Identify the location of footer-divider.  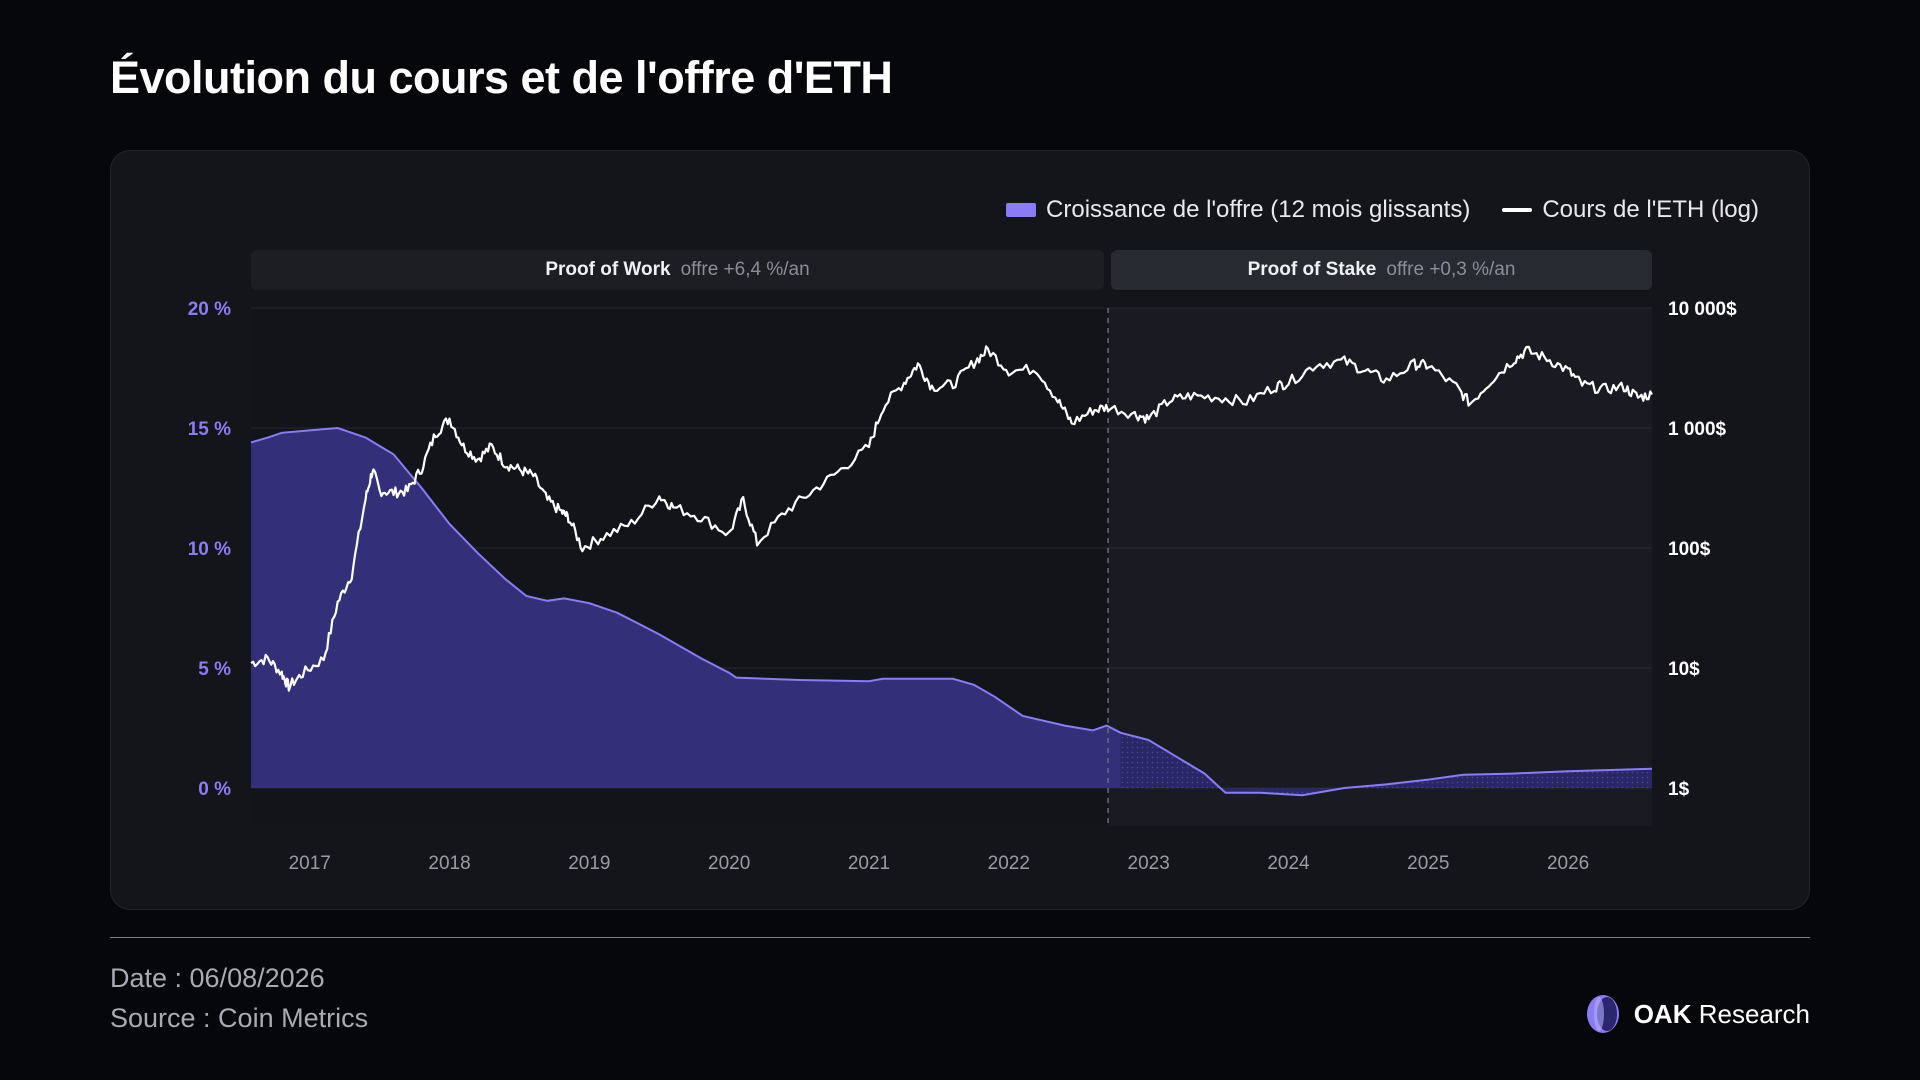
(960, 937).